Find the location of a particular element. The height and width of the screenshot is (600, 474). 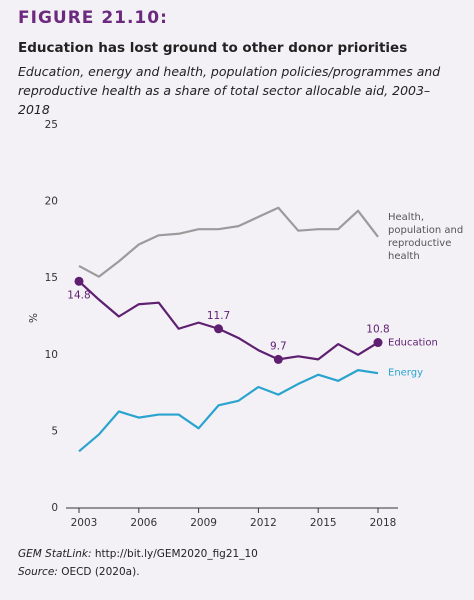

figure-label: FIGURE 21.10: is located at coordinates (93, 18).